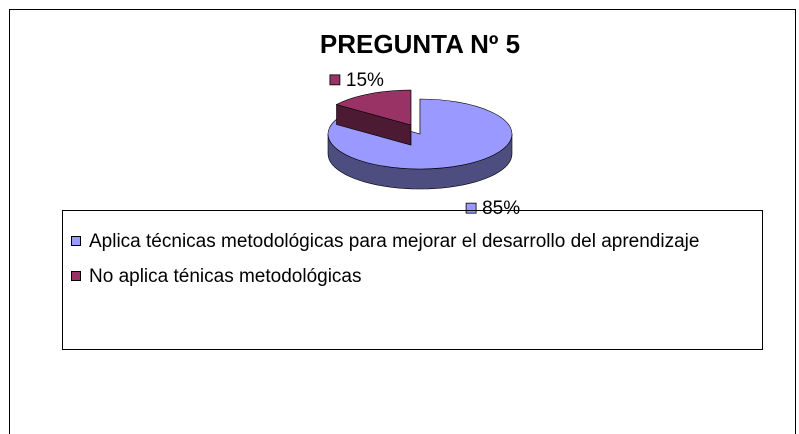 The image size is (799, 434). I want to click on chart-title: PREGUNTA Nº 5, so click(420, 44).